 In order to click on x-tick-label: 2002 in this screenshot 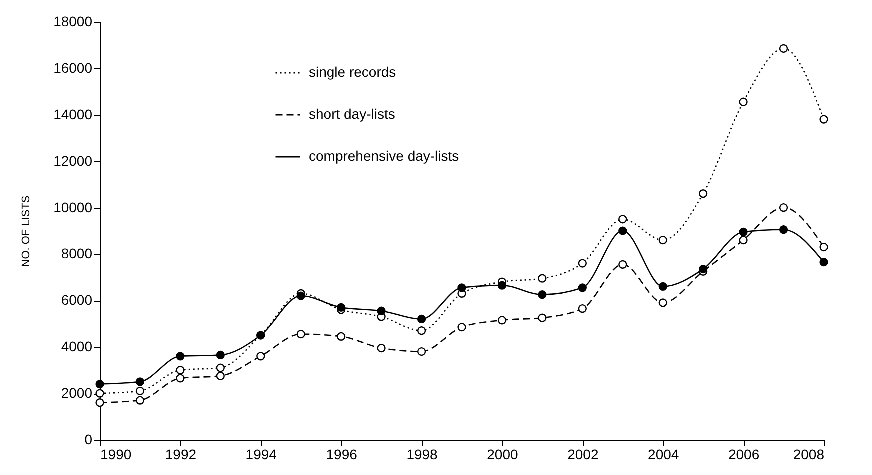, I will do `click(583, 454)`.